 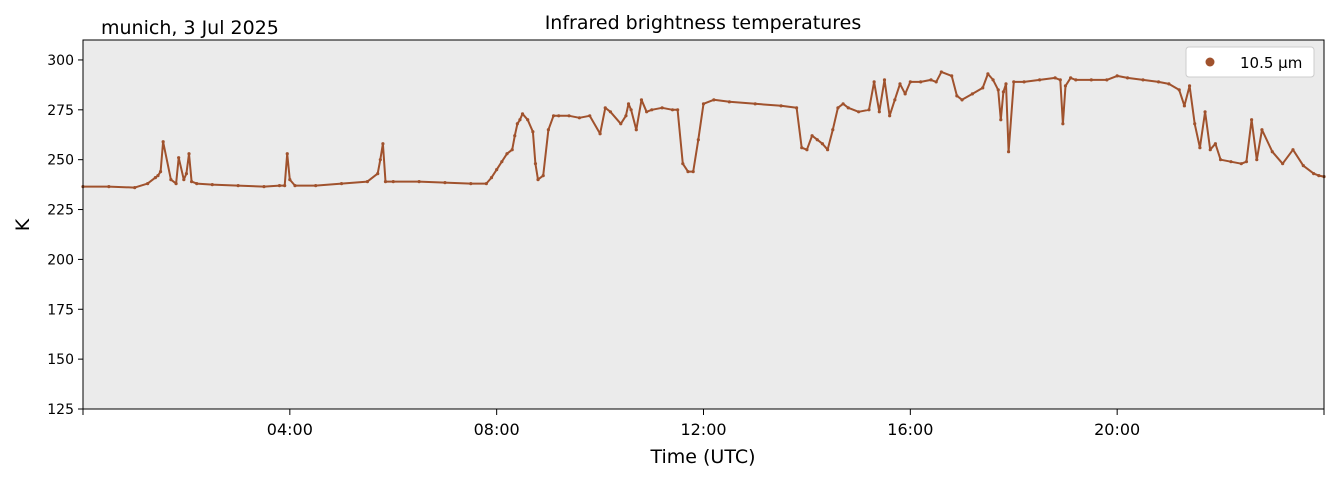 What do you see at coordinates (703, 23) in the screenshot?
I see `chart-title: Infrared brightness temperatures` at bounding box center [703, 23].